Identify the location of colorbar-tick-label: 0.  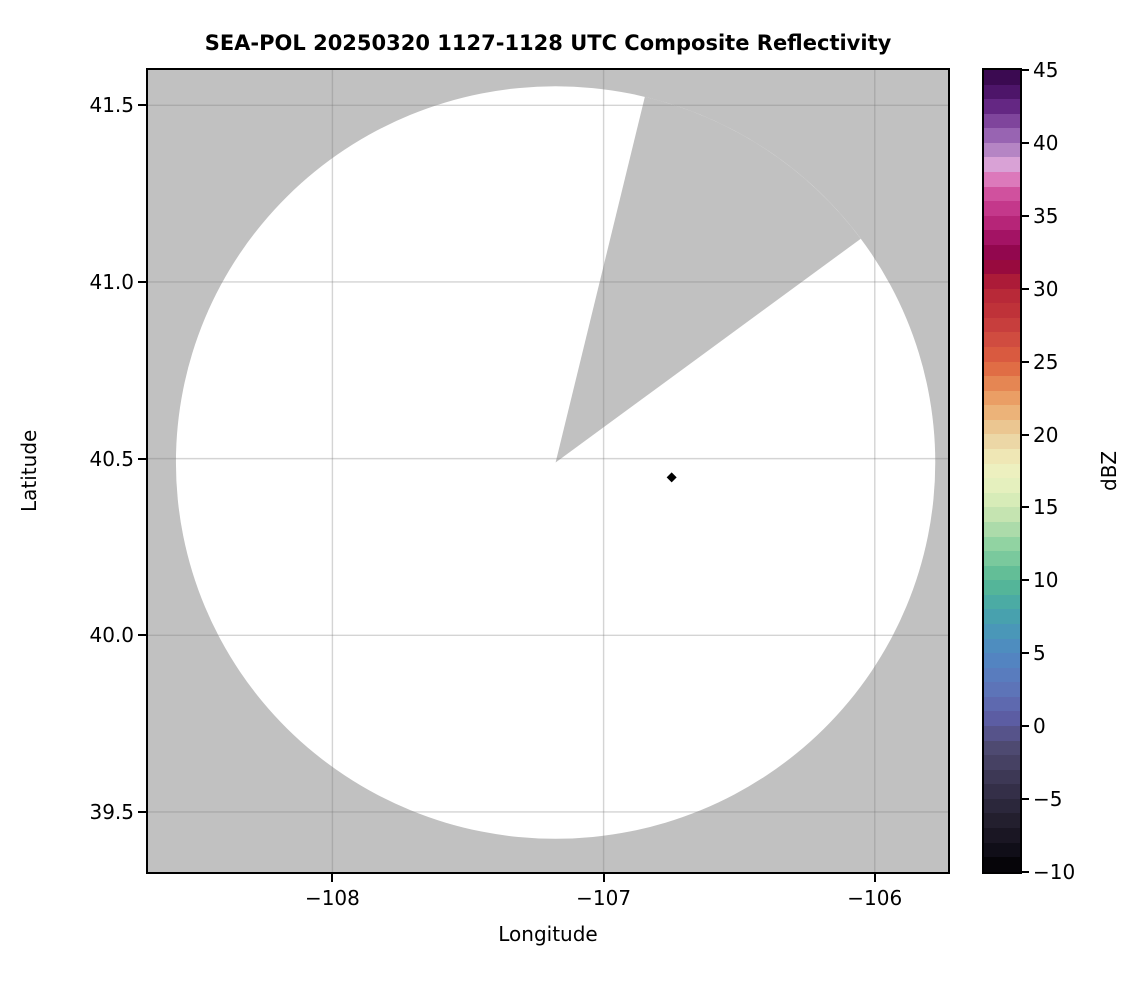
(1039, 726).